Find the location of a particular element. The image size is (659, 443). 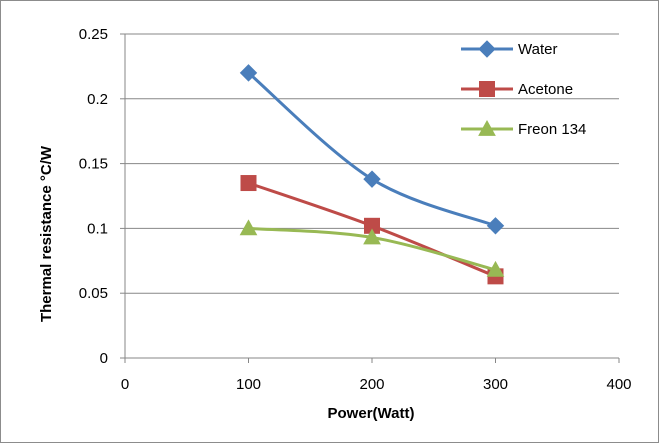

y-tick-label-1: 0.05 is located at coordinates (93, 293).